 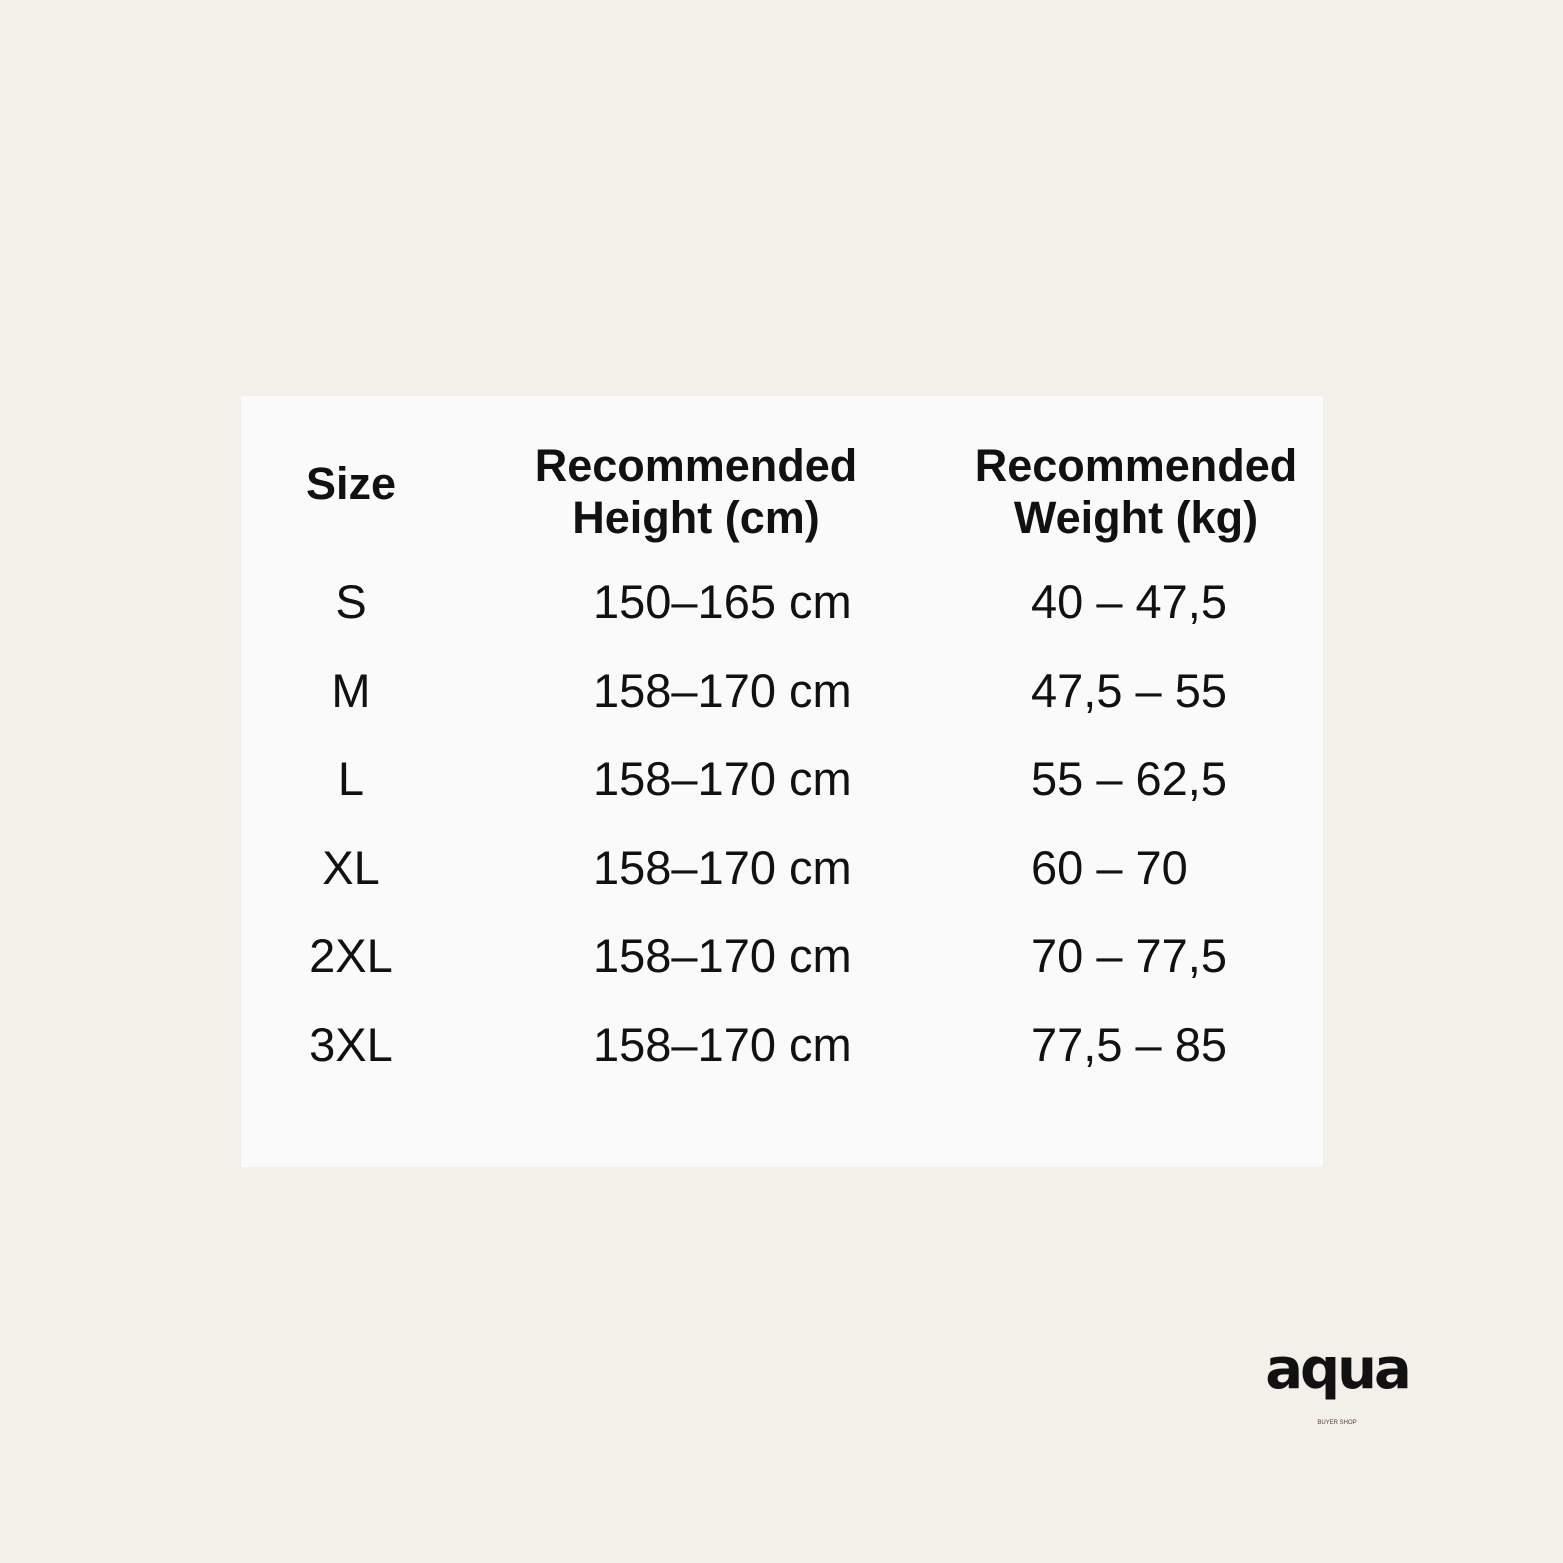 I want to click on cell-weight: 60 – 70, so click(x=1109, y=867).